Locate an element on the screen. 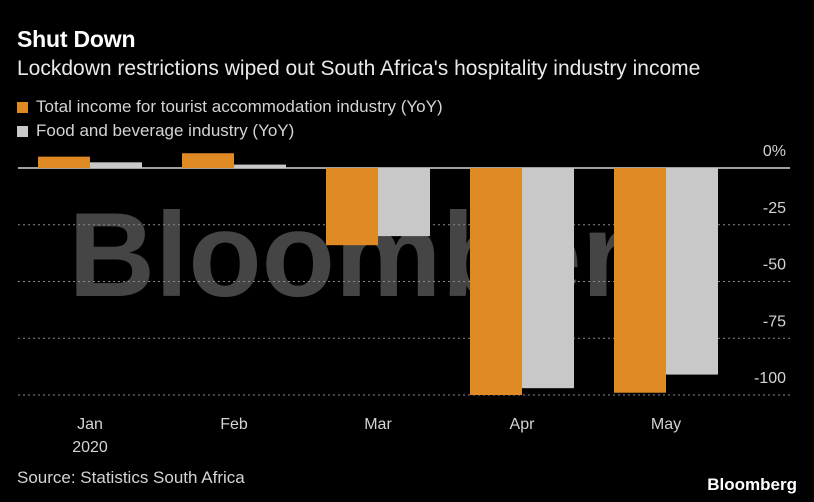  chart-title: Shut Down is located at coordinates (76, 39).